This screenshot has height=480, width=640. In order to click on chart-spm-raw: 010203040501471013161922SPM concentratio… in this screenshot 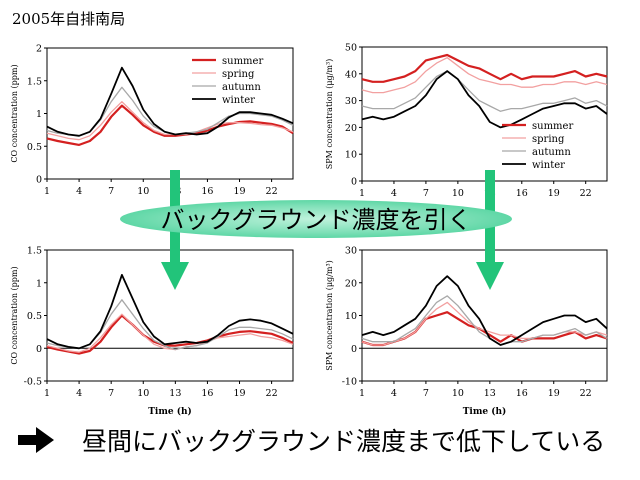, I will do `click(466, 121)`.